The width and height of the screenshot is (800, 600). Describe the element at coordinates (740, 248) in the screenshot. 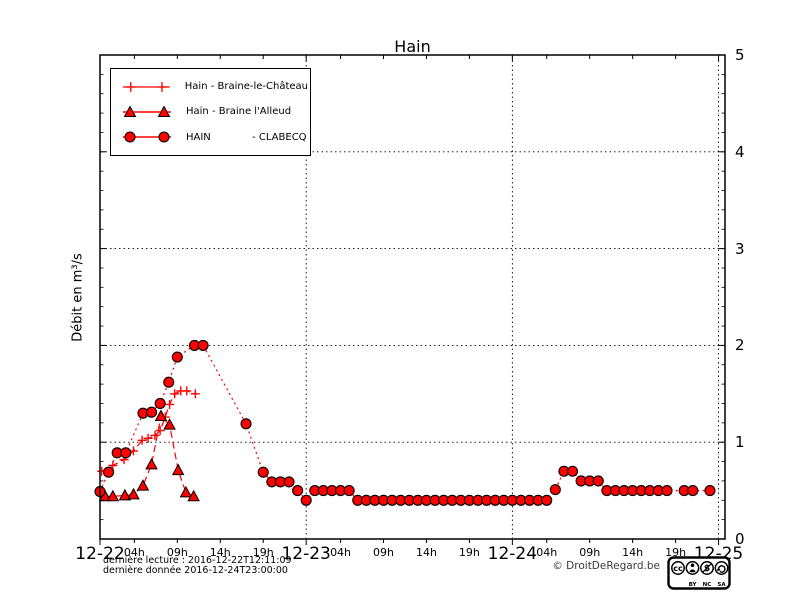

I see `y-tick-label: 3` at that location.